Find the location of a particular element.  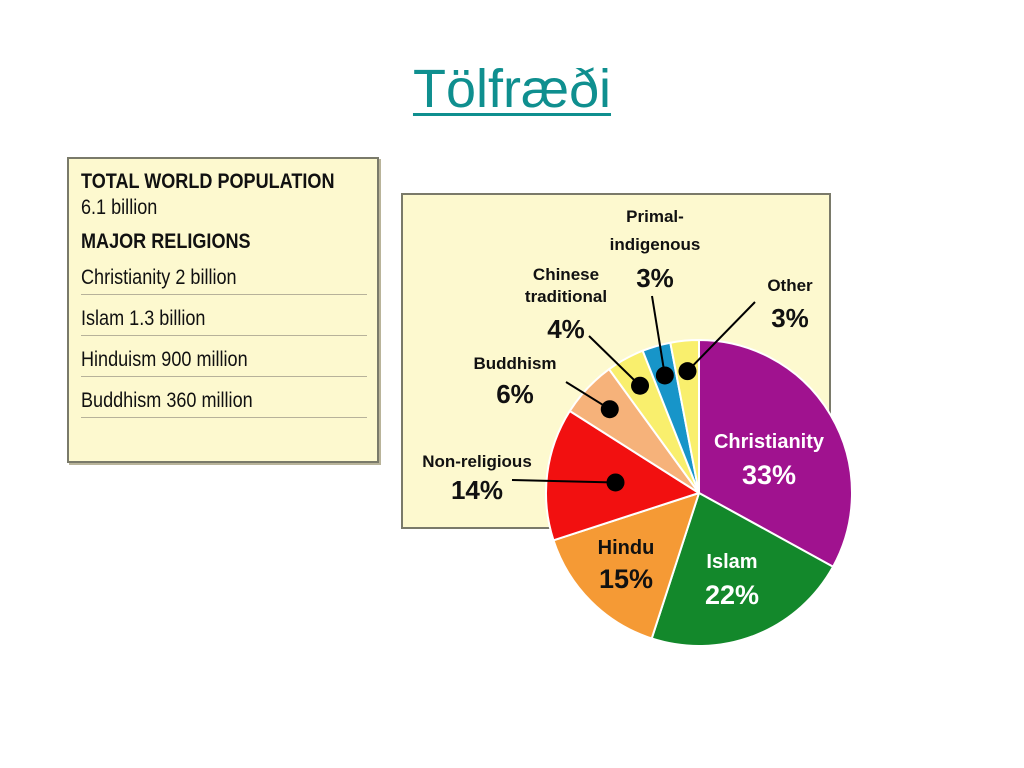

label-hindu-value: 15% is located at coordinates (626, 579).